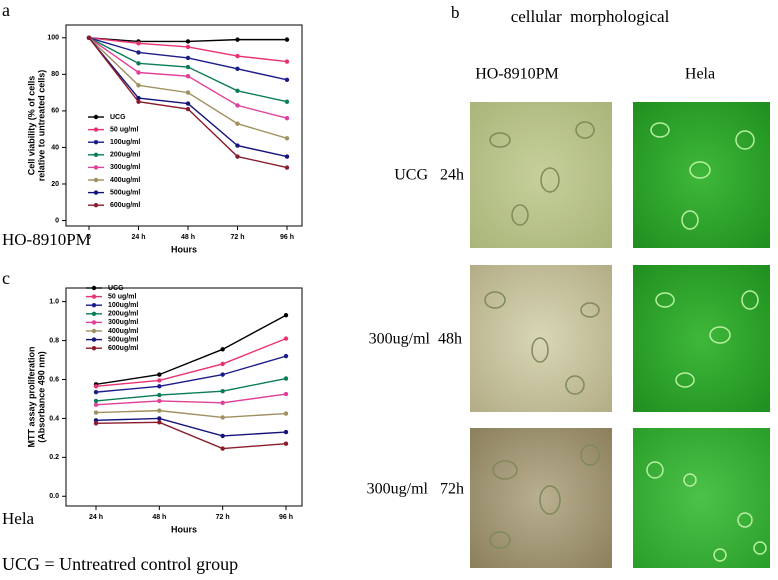 This screenshot has height=580, width=778. What do you see at coordinates (700, 74) in the screenshot?
I see `column-header: Hela` at bounding box center [700, 74].